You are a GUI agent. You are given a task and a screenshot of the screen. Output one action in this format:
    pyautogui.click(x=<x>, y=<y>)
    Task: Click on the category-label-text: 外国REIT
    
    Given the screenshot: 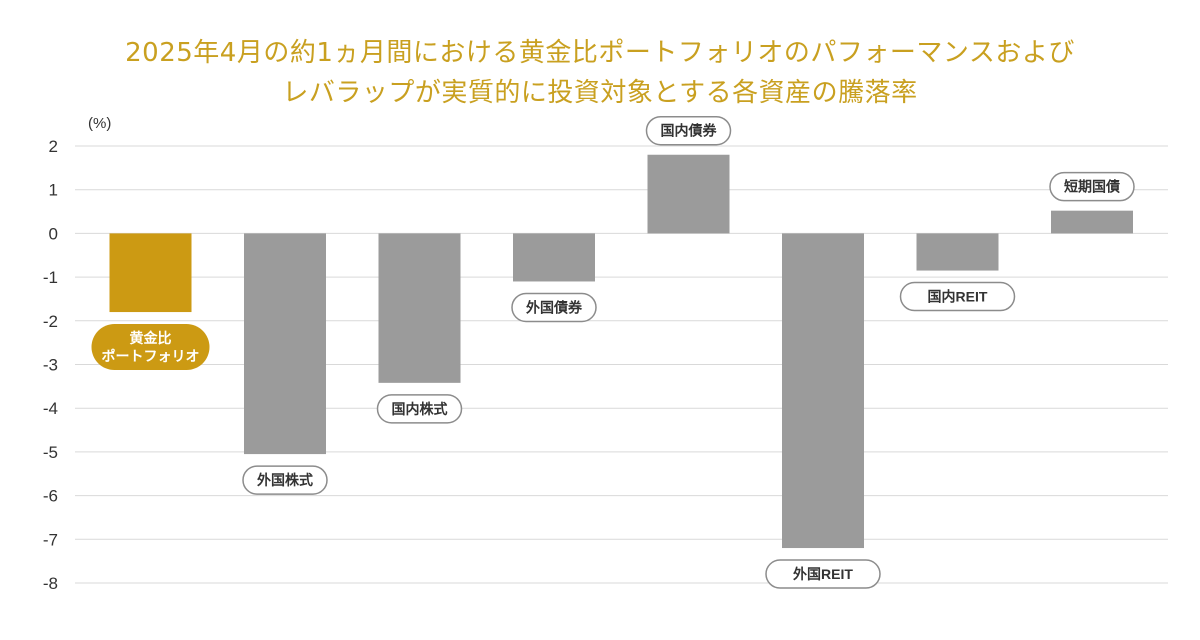 What is the action you would take?
    pyautogui.click(x=823, y=574)
    